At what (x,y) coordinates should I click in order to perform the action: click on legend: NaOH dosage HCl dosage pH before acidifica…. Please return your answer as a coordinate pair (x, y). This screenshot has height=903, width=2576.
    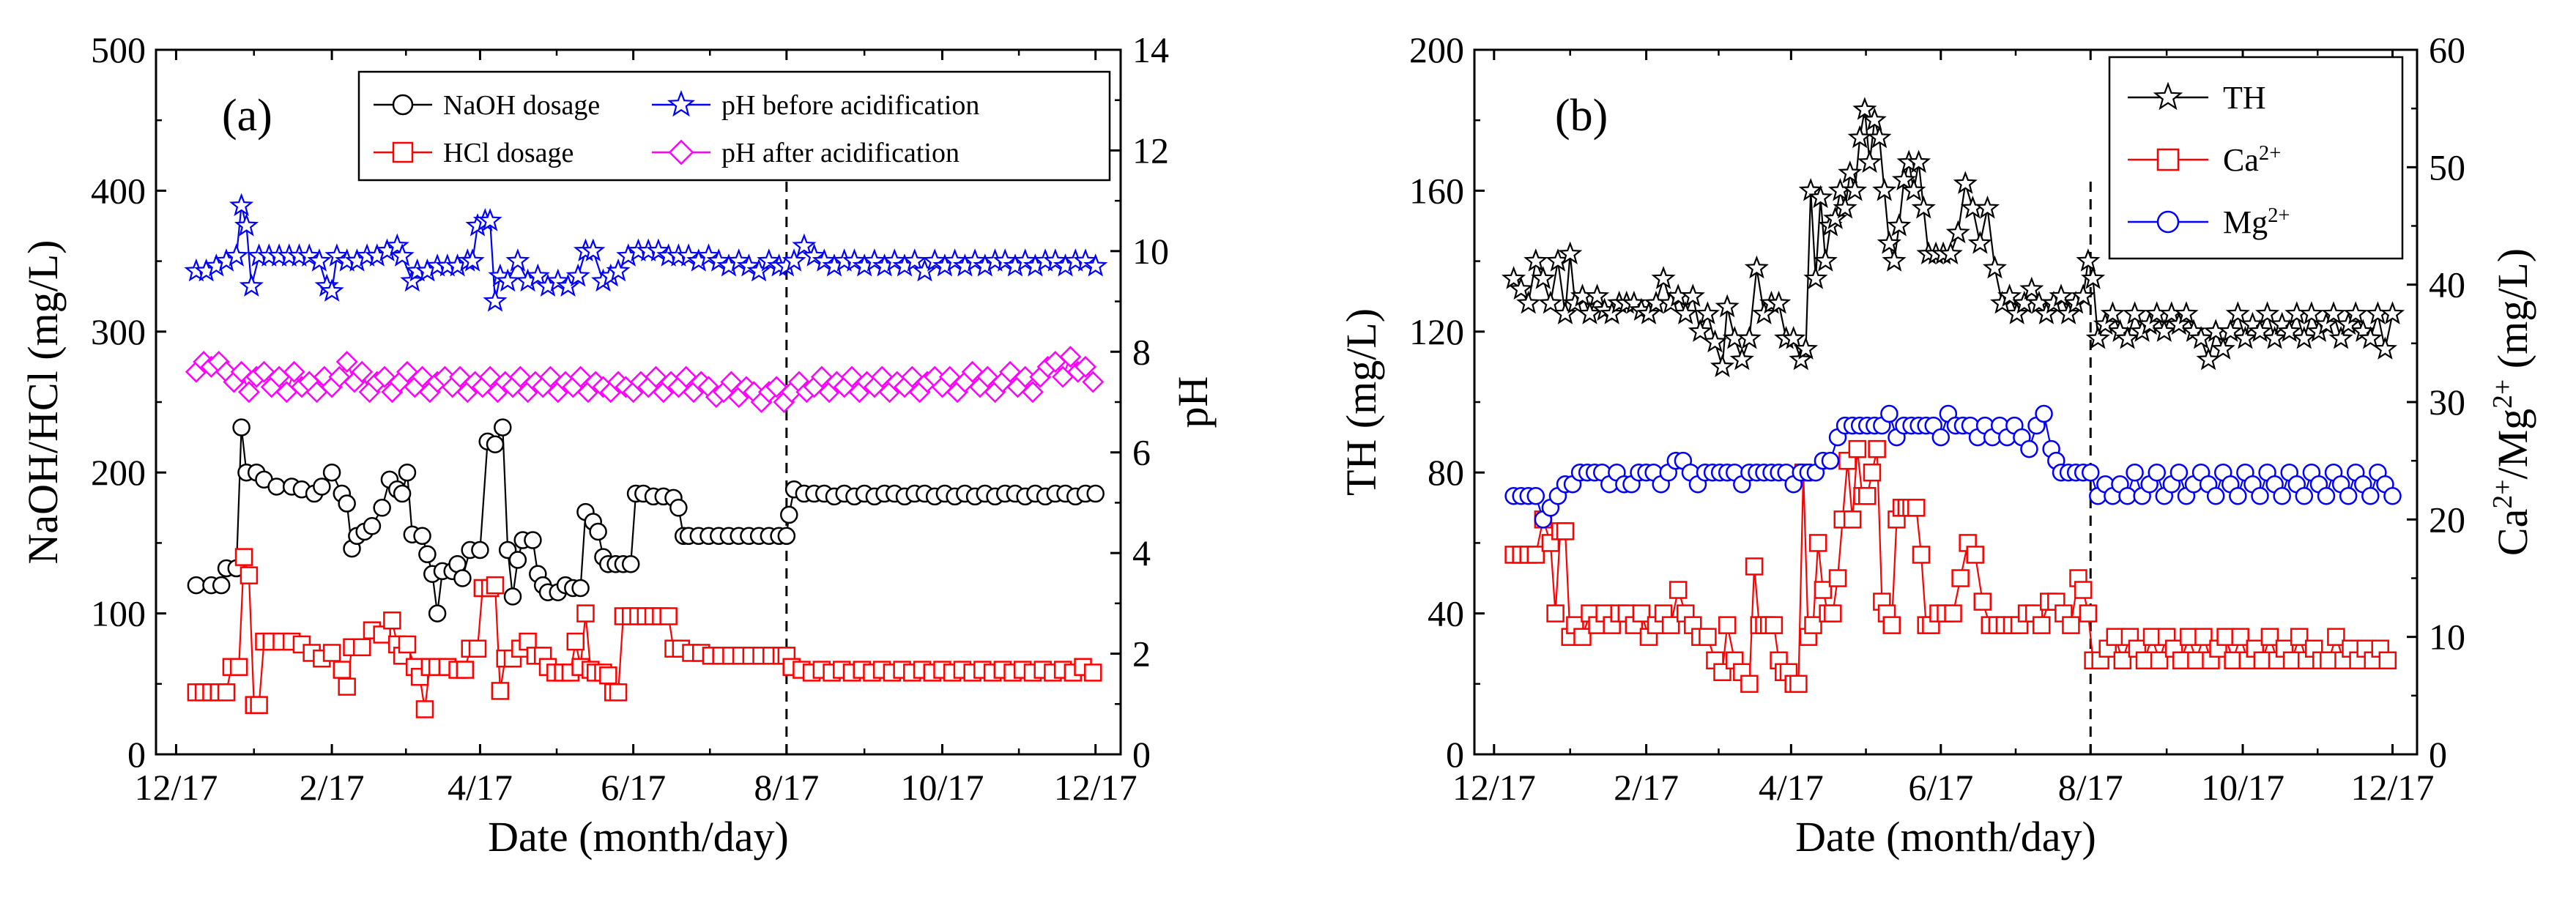
    Looking at the image, I should click on (734, 126).